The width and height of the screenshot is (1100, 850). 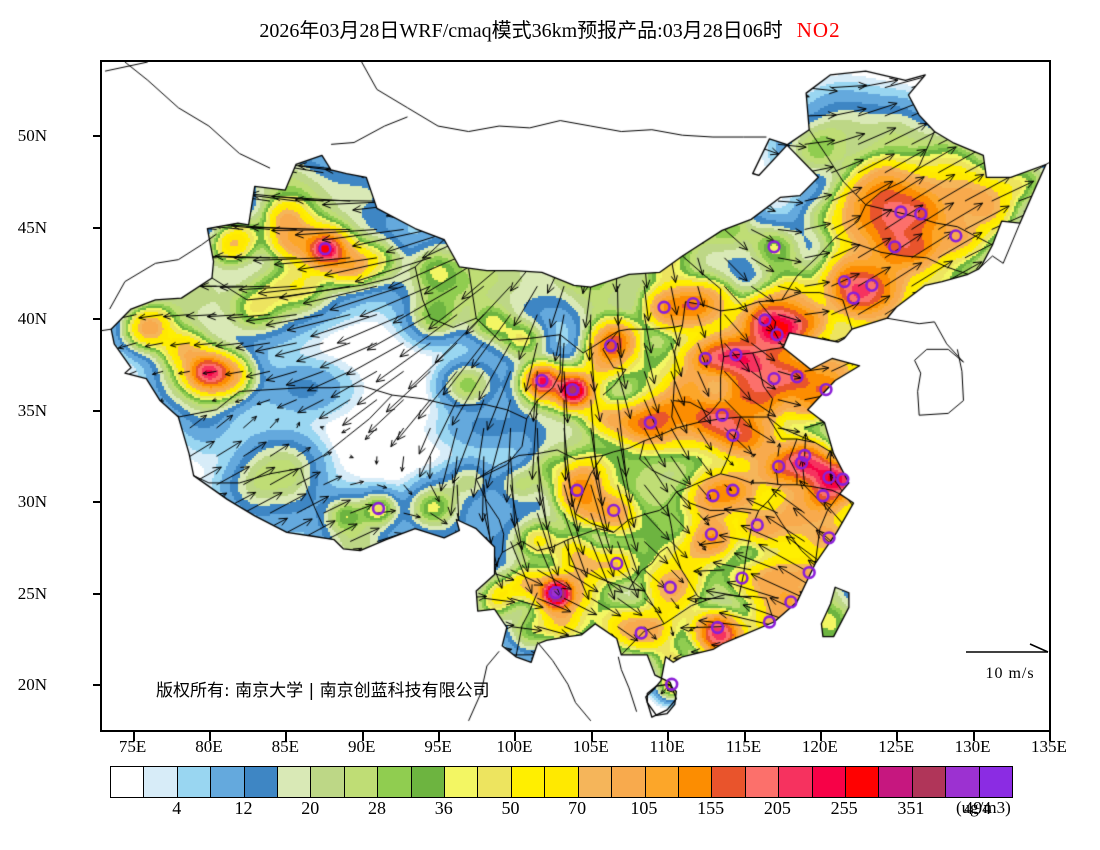 I want to click on colorbar-tick-4: 4, so click(x=177, y=808).